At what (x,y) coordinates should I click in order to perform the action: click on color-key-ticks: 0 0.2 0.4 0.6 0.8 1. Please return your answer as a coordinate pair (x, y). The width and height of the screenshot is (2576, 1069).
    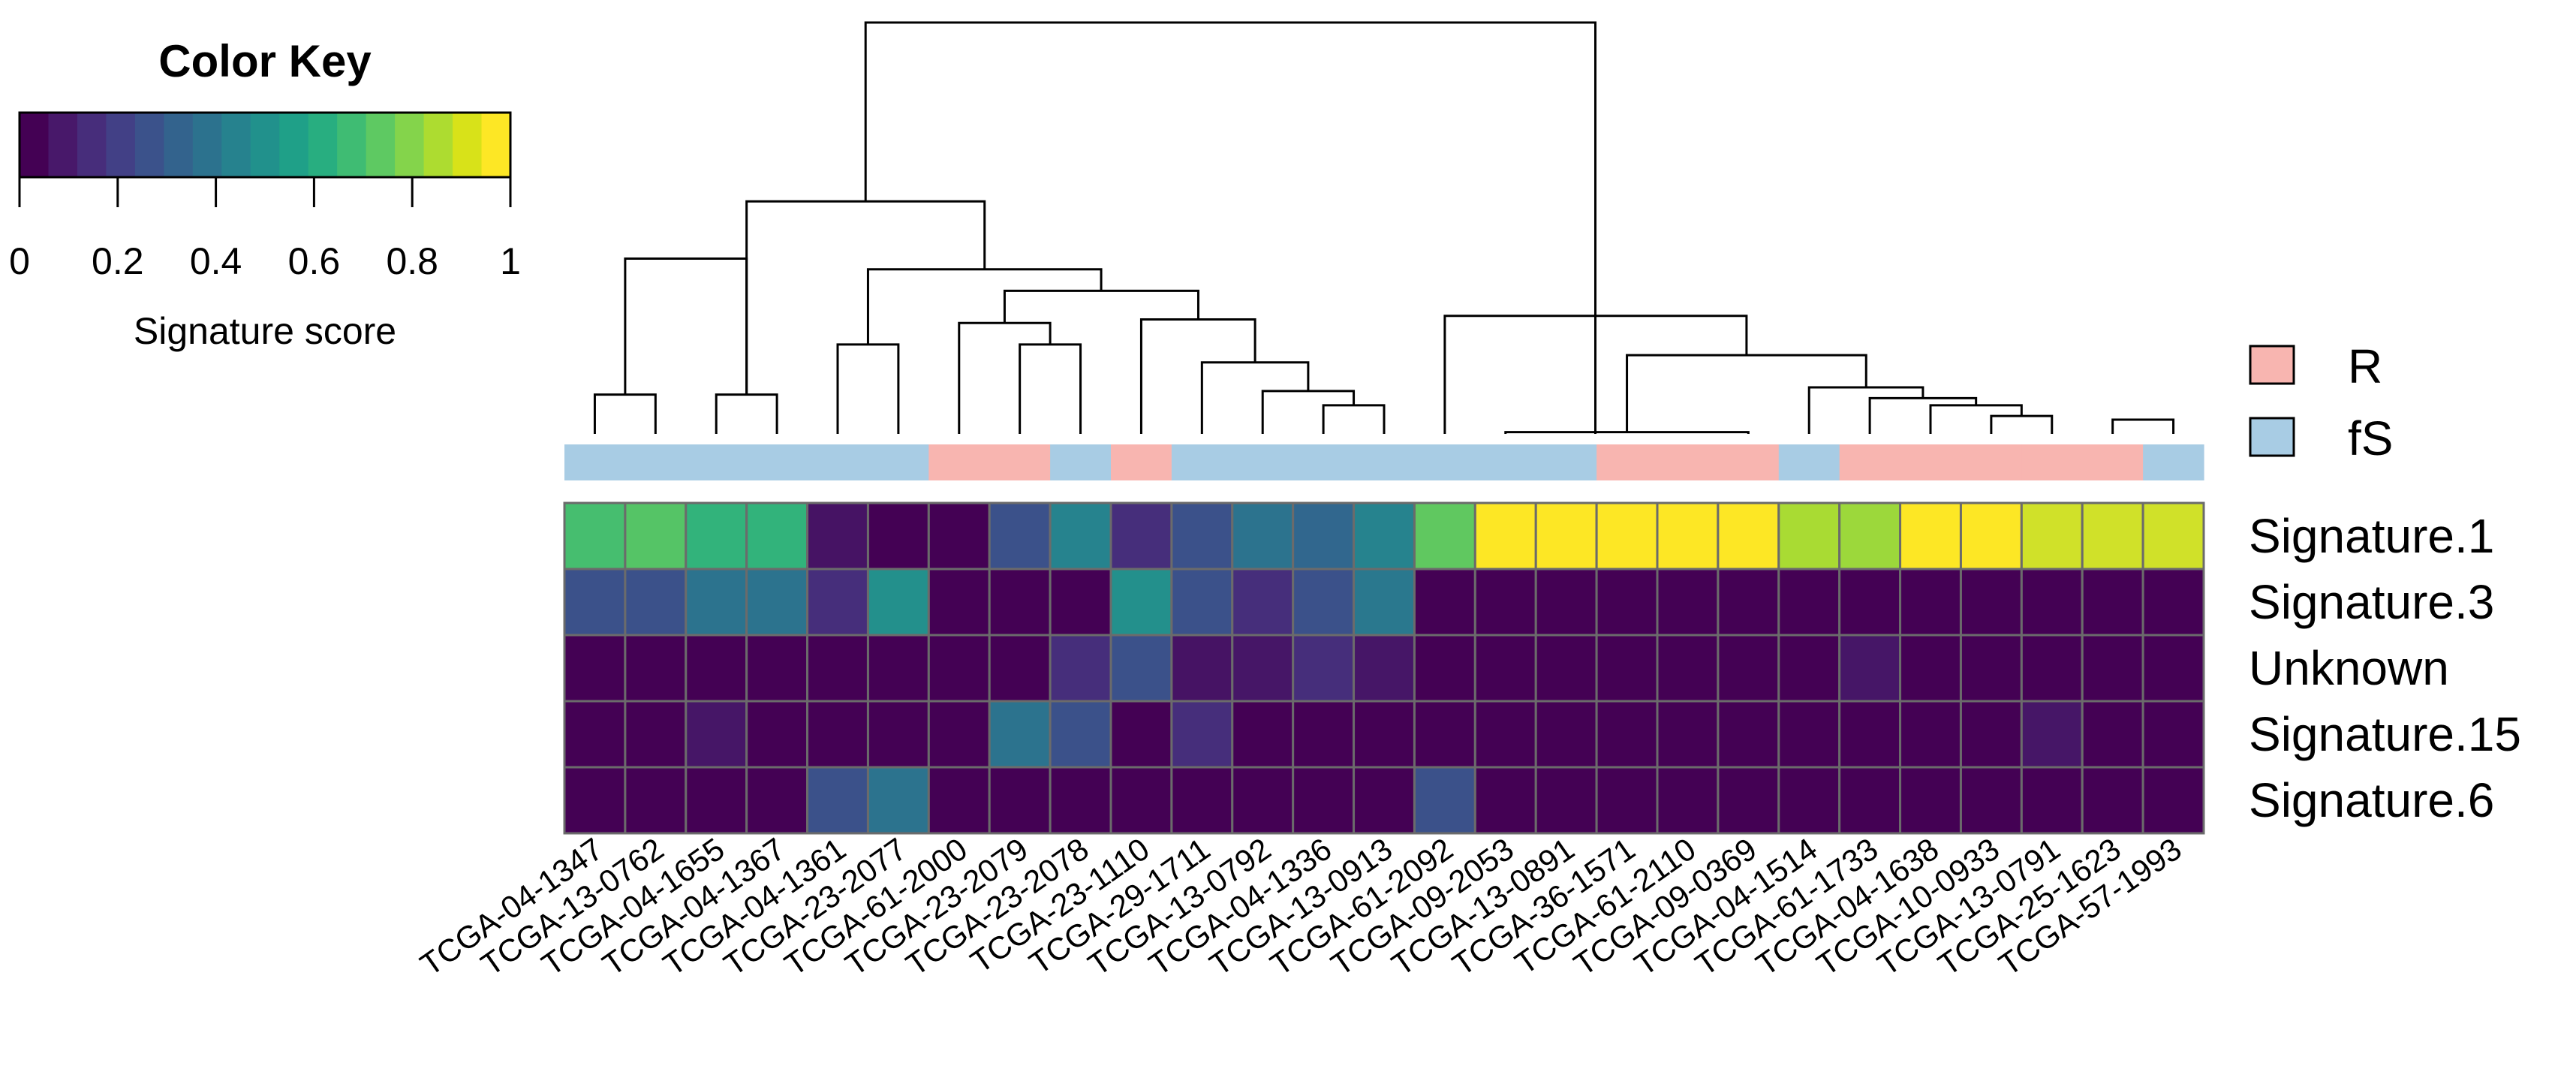
    Looking at the image, I should click on (265, 229).